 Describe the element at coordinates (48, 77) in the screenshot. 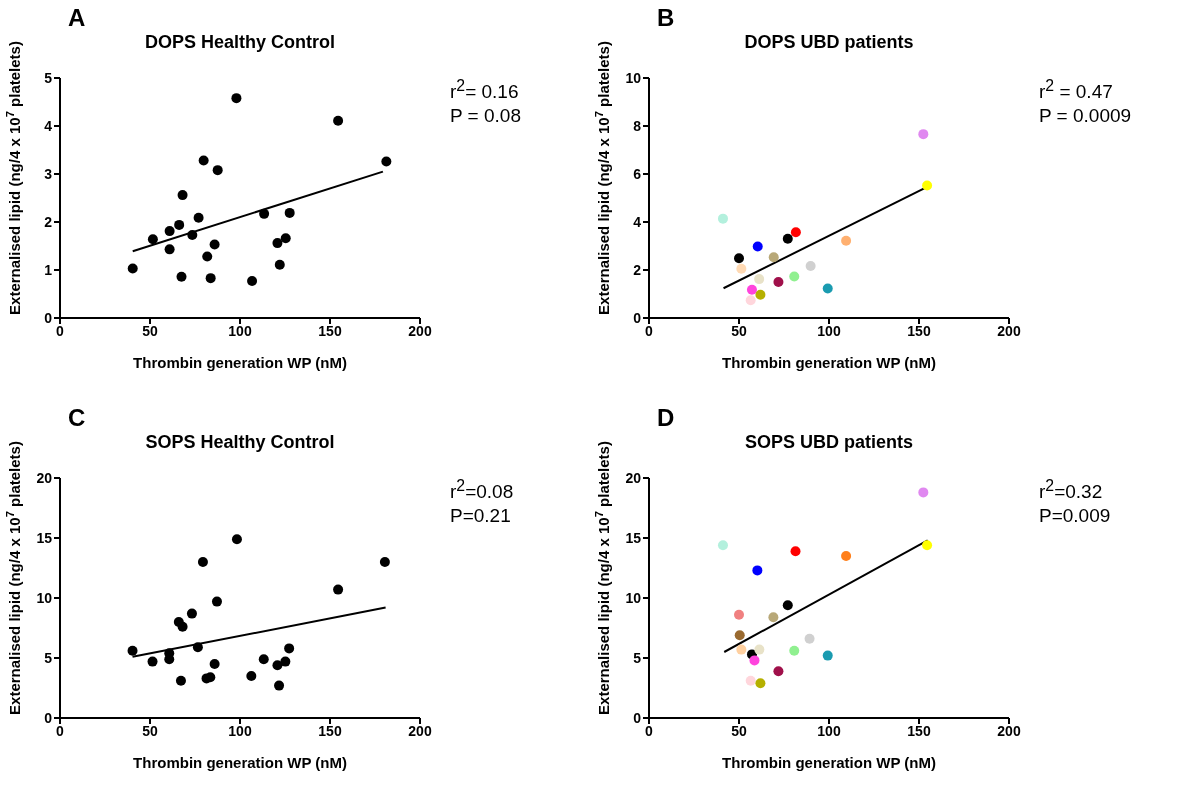

I see `y-tick-label: 5` at that location.